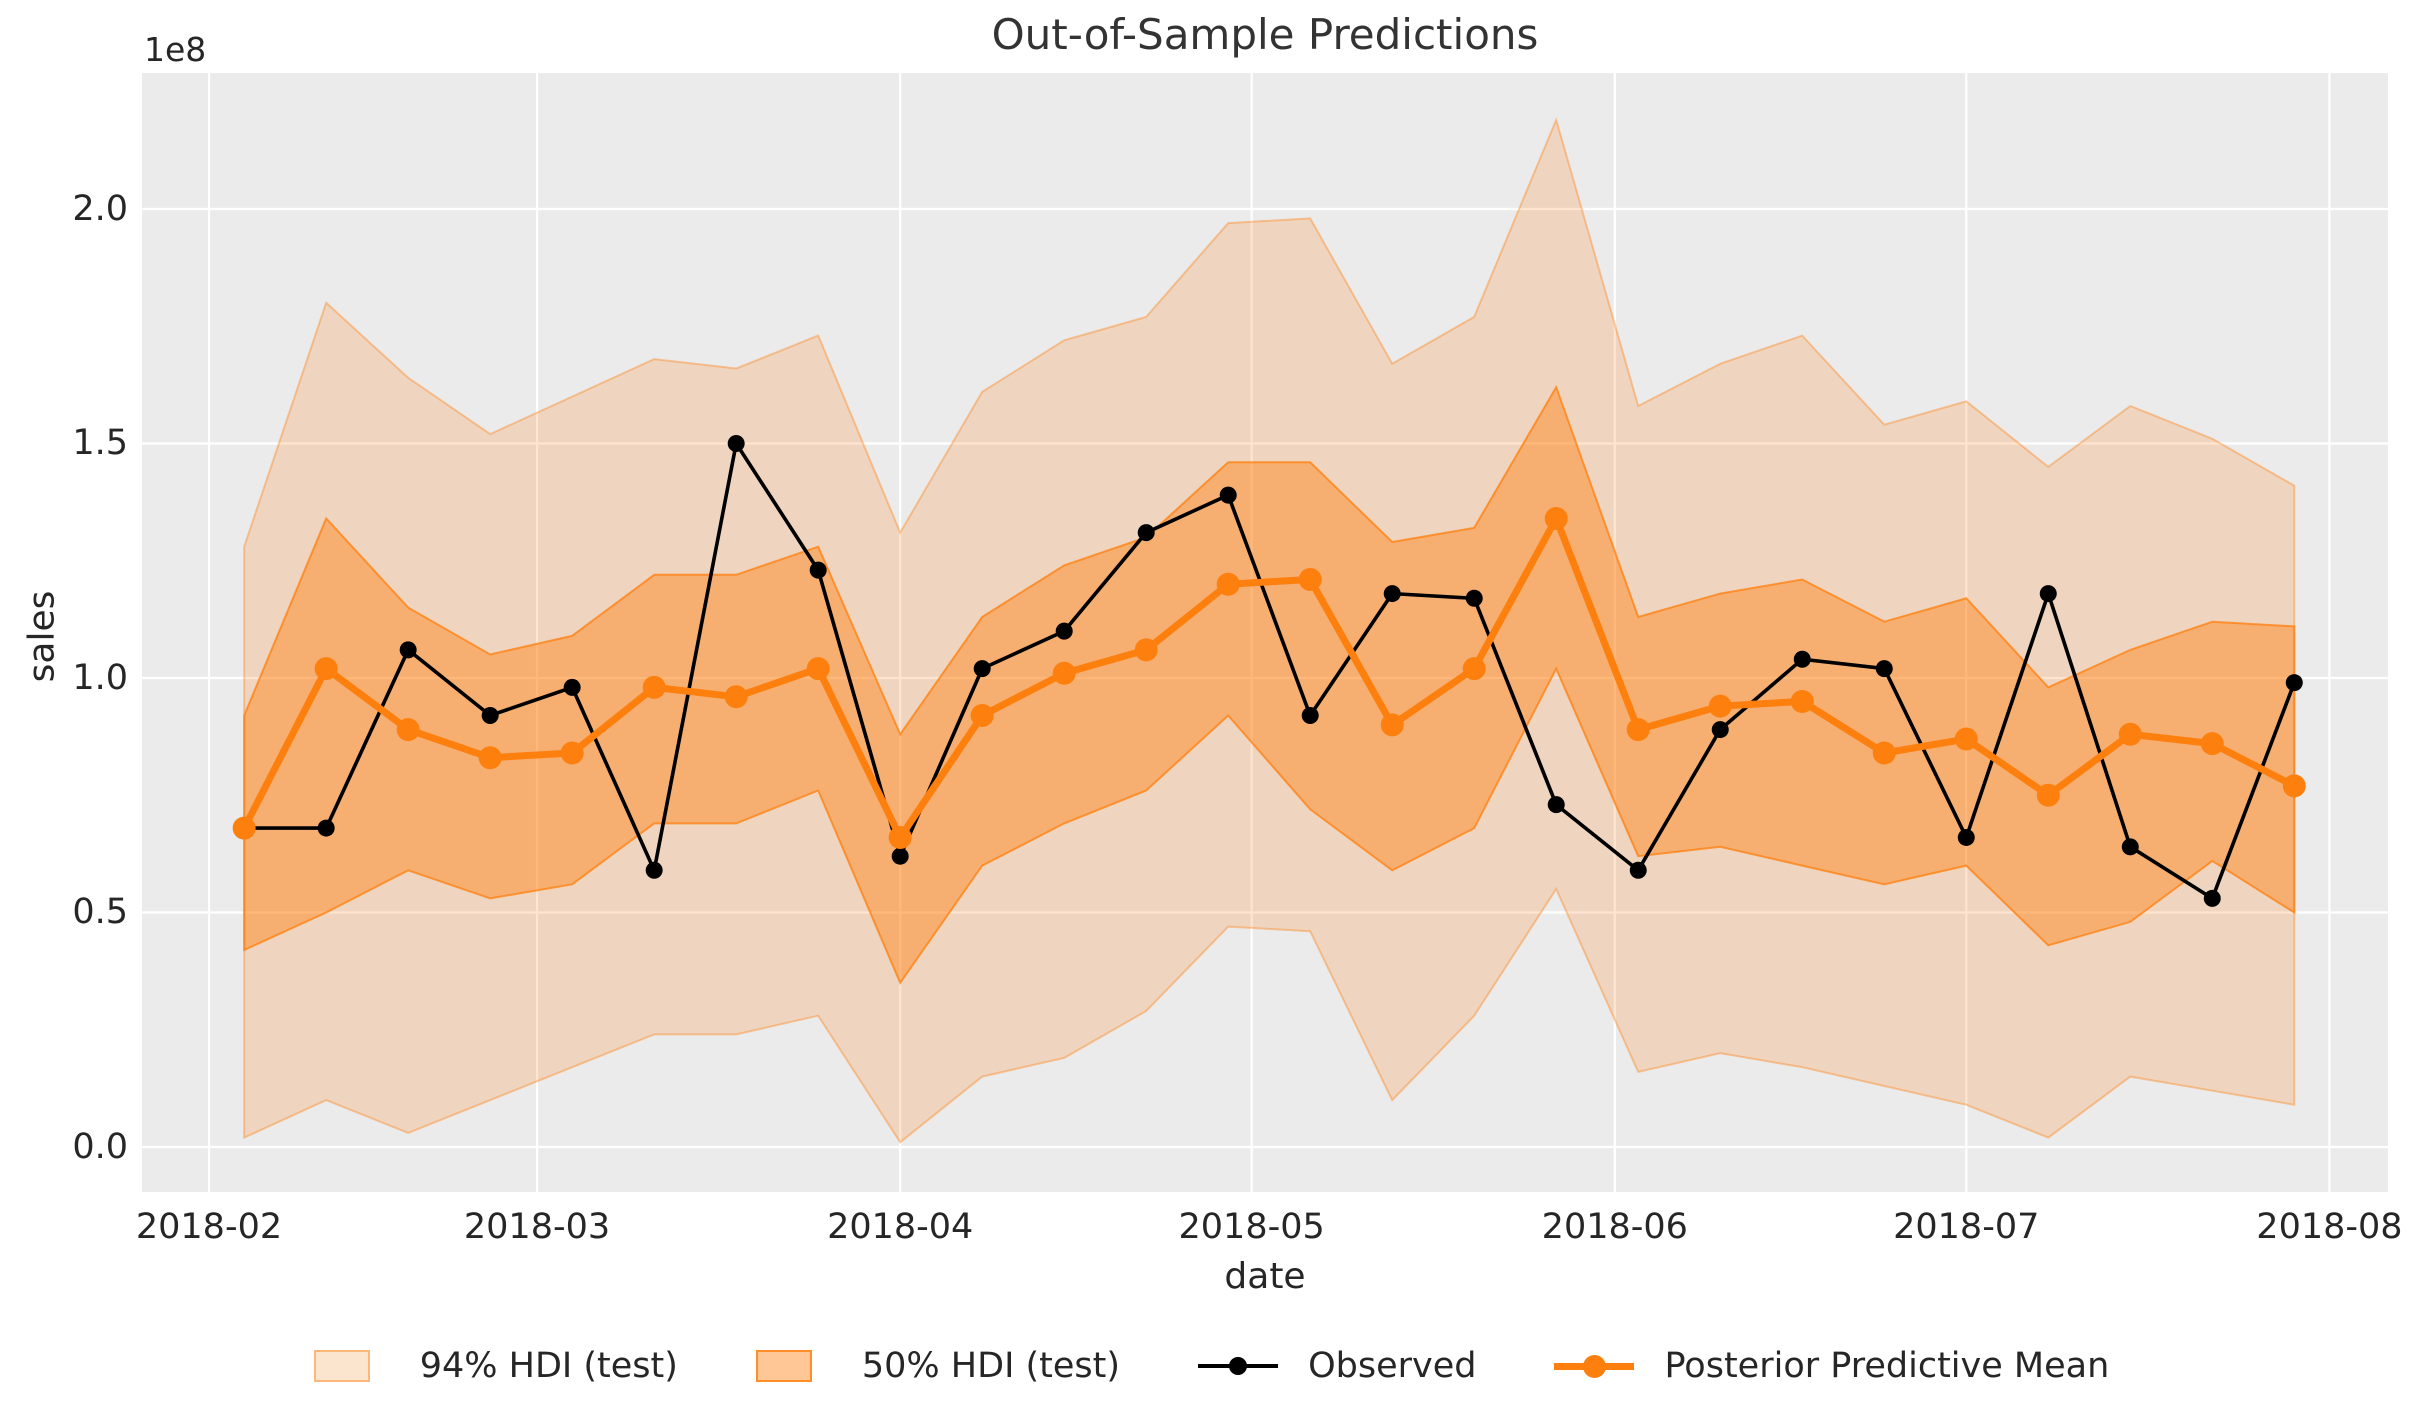 The height and width of the screenshot is (1423, 2423). What do you see at coordinates (341, 1366) in the screenshot?
I see `94-hdi-swatch-icon` at bounding box center [341, 1366].